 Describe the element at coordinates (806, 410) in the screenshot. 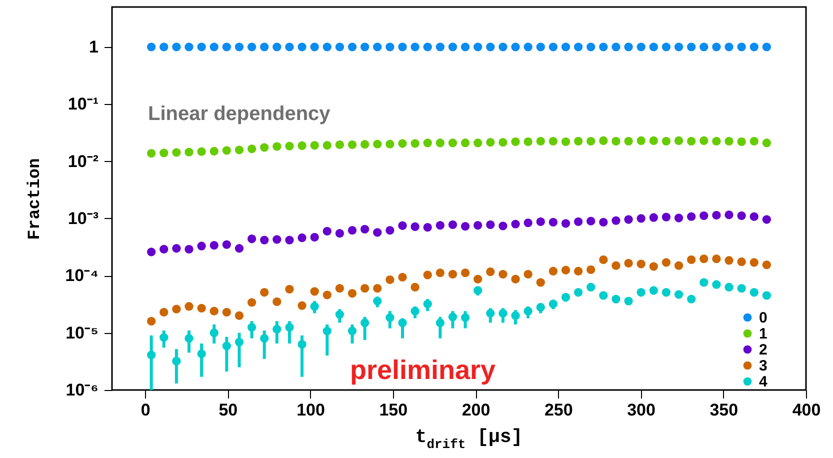

I see `x-tick-label: 400` at that location.